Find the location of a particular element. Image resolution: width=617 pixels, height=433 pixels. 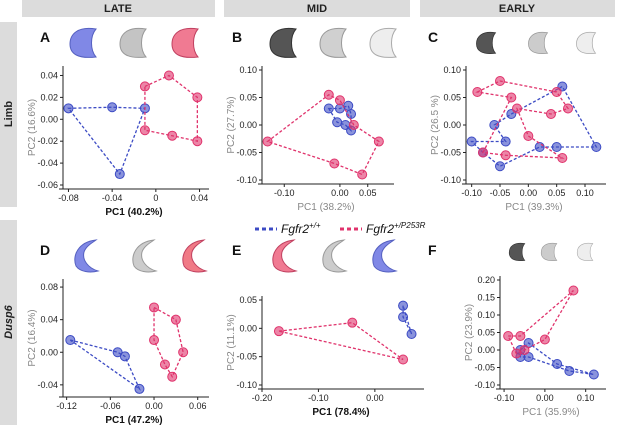

y-tick-label: -0.02 is located at coordinates (47, 141).